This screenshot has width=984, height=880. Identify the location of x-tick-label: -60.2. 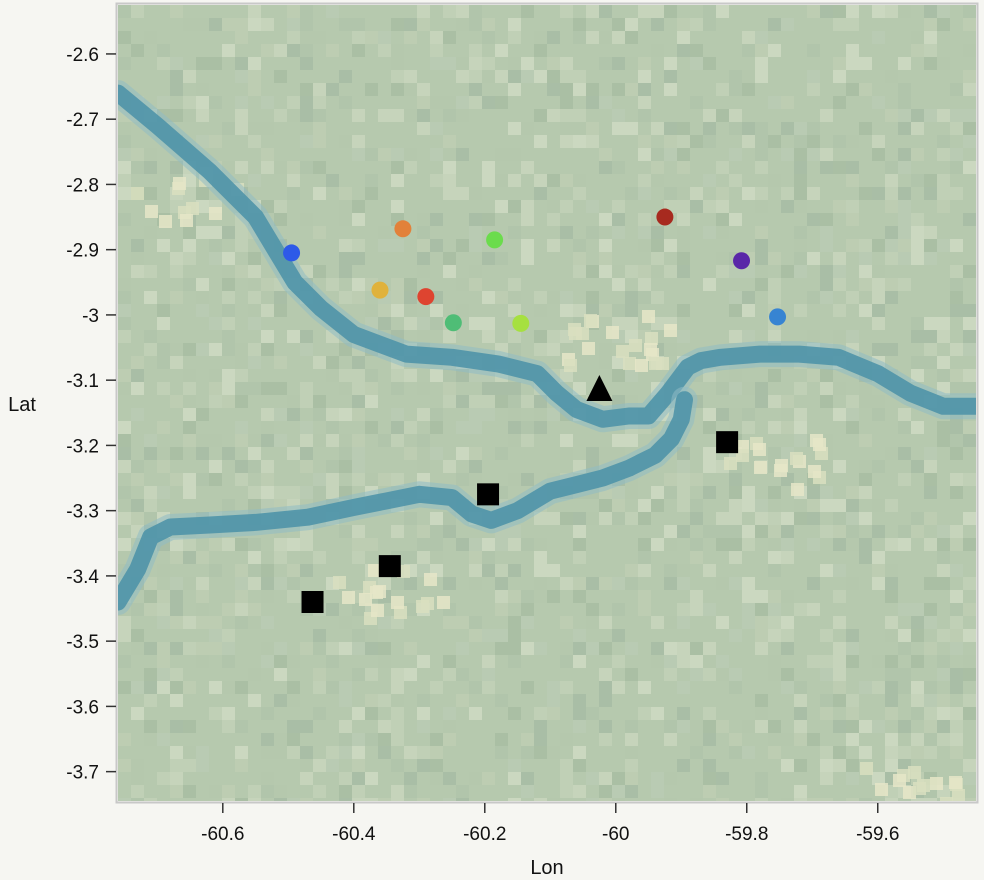
(484, 834).